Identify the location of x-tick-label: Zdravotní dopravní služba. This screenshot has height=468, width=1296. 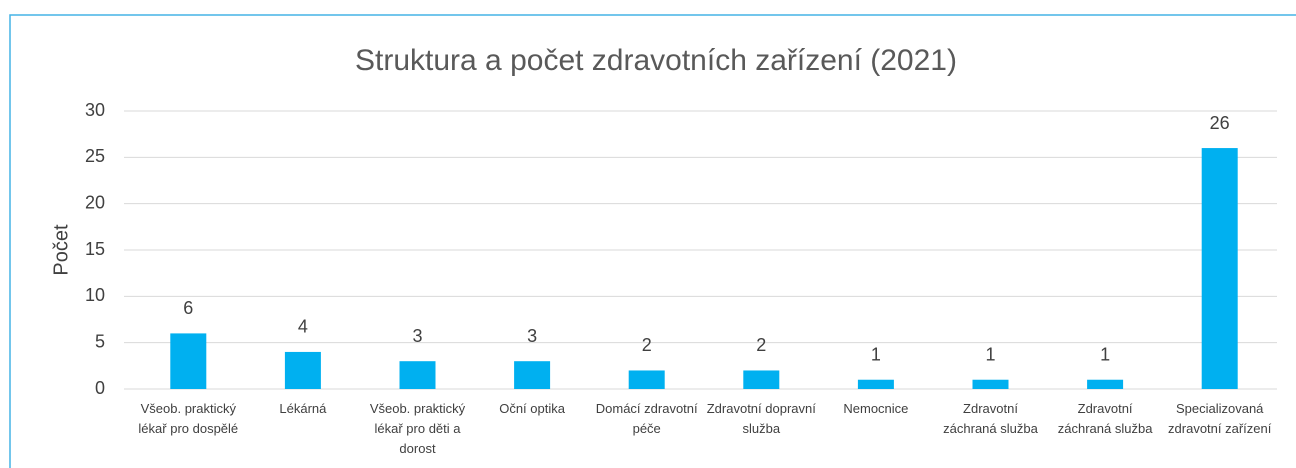
(762, 418).